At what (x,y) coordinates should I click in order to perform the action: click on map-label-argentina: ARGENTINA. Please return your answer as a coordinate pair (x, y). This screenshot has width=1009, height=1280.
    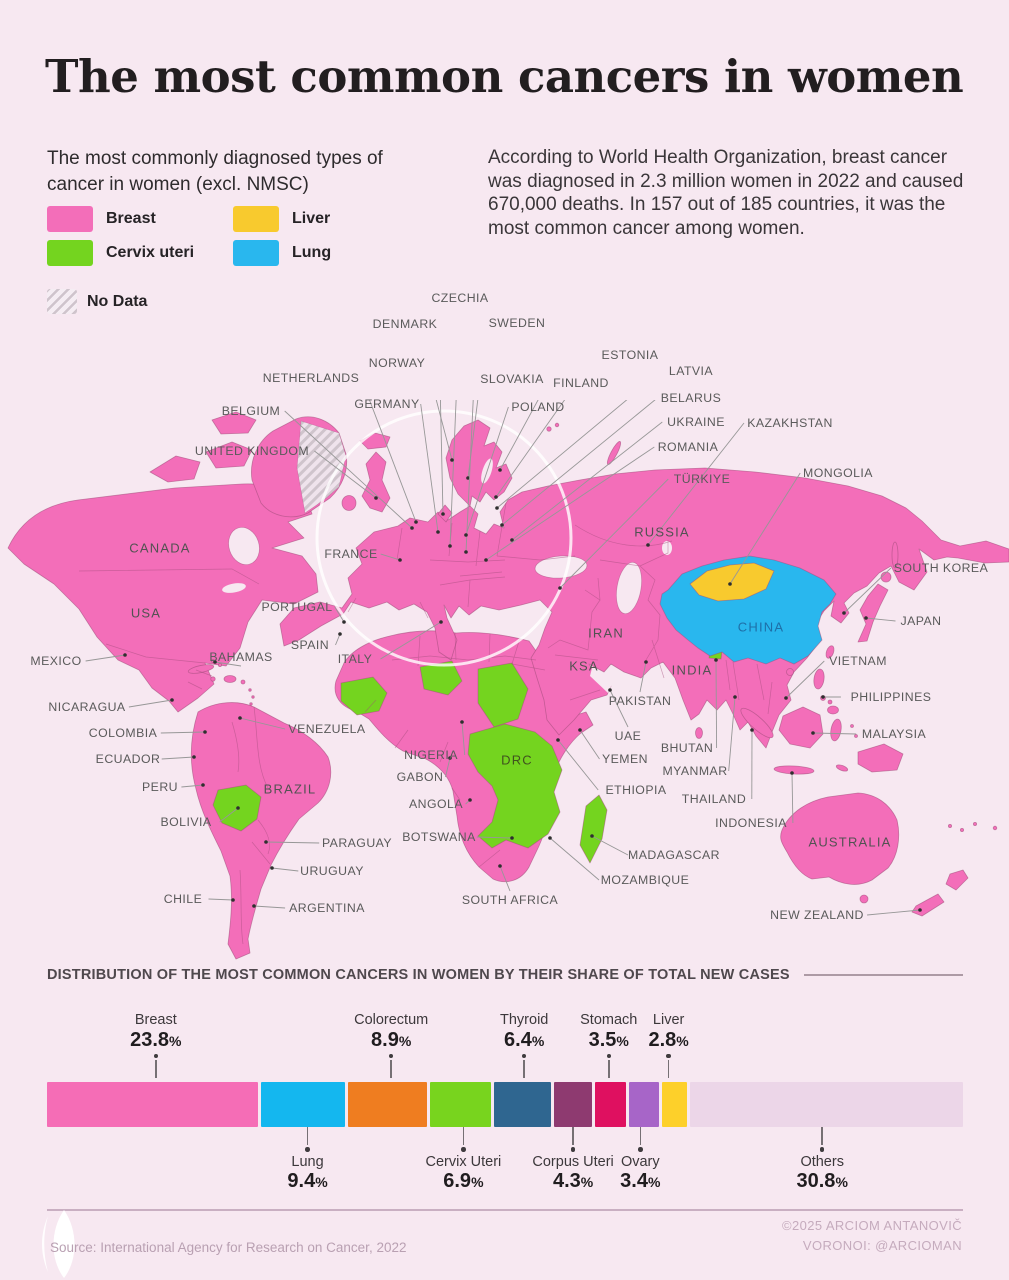
    Looking at the image, I should click on (327, 908).